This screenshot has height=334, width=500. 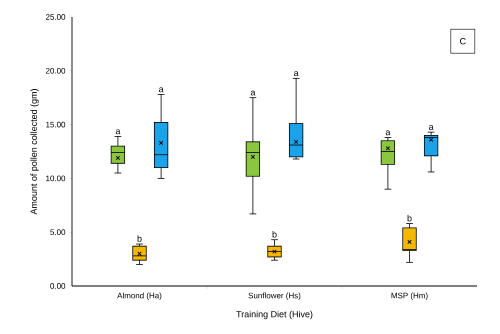 I want to click on annotation: C, so click(x=463, y=41).